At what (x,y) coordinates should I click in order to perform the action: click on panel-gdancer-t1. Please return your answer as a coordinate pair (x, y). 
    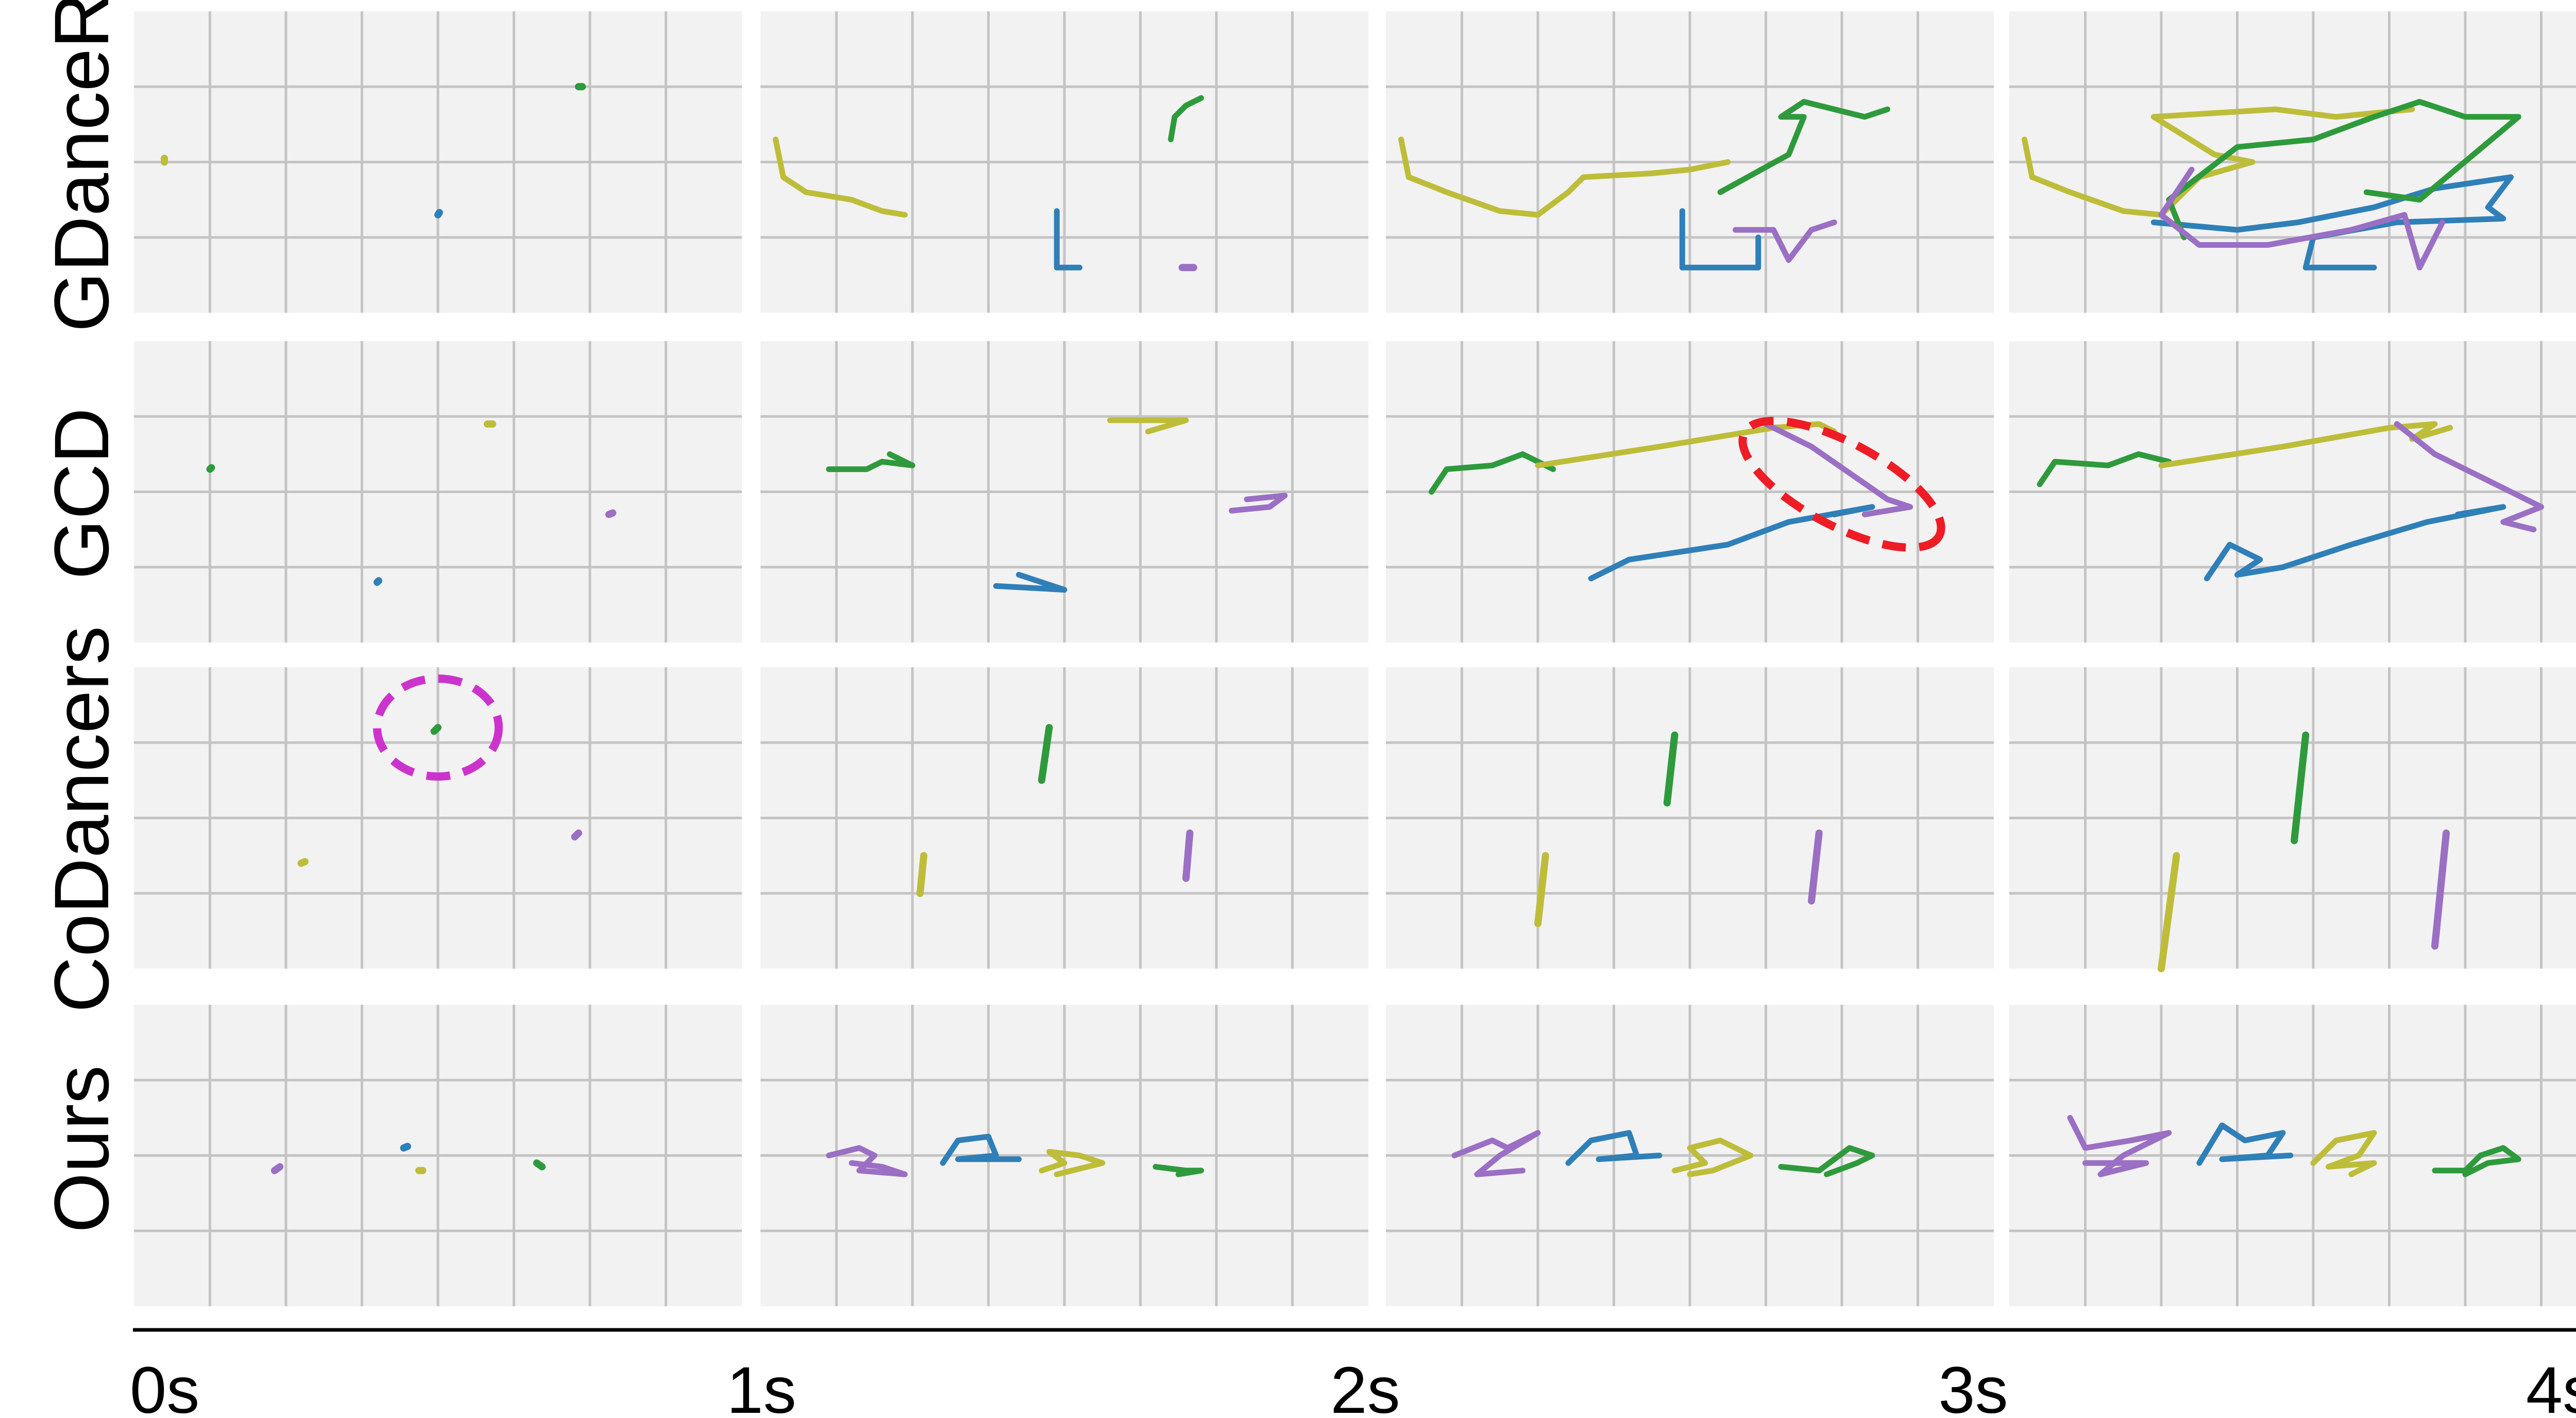
    Looking at the image, I should click on (438, 162).